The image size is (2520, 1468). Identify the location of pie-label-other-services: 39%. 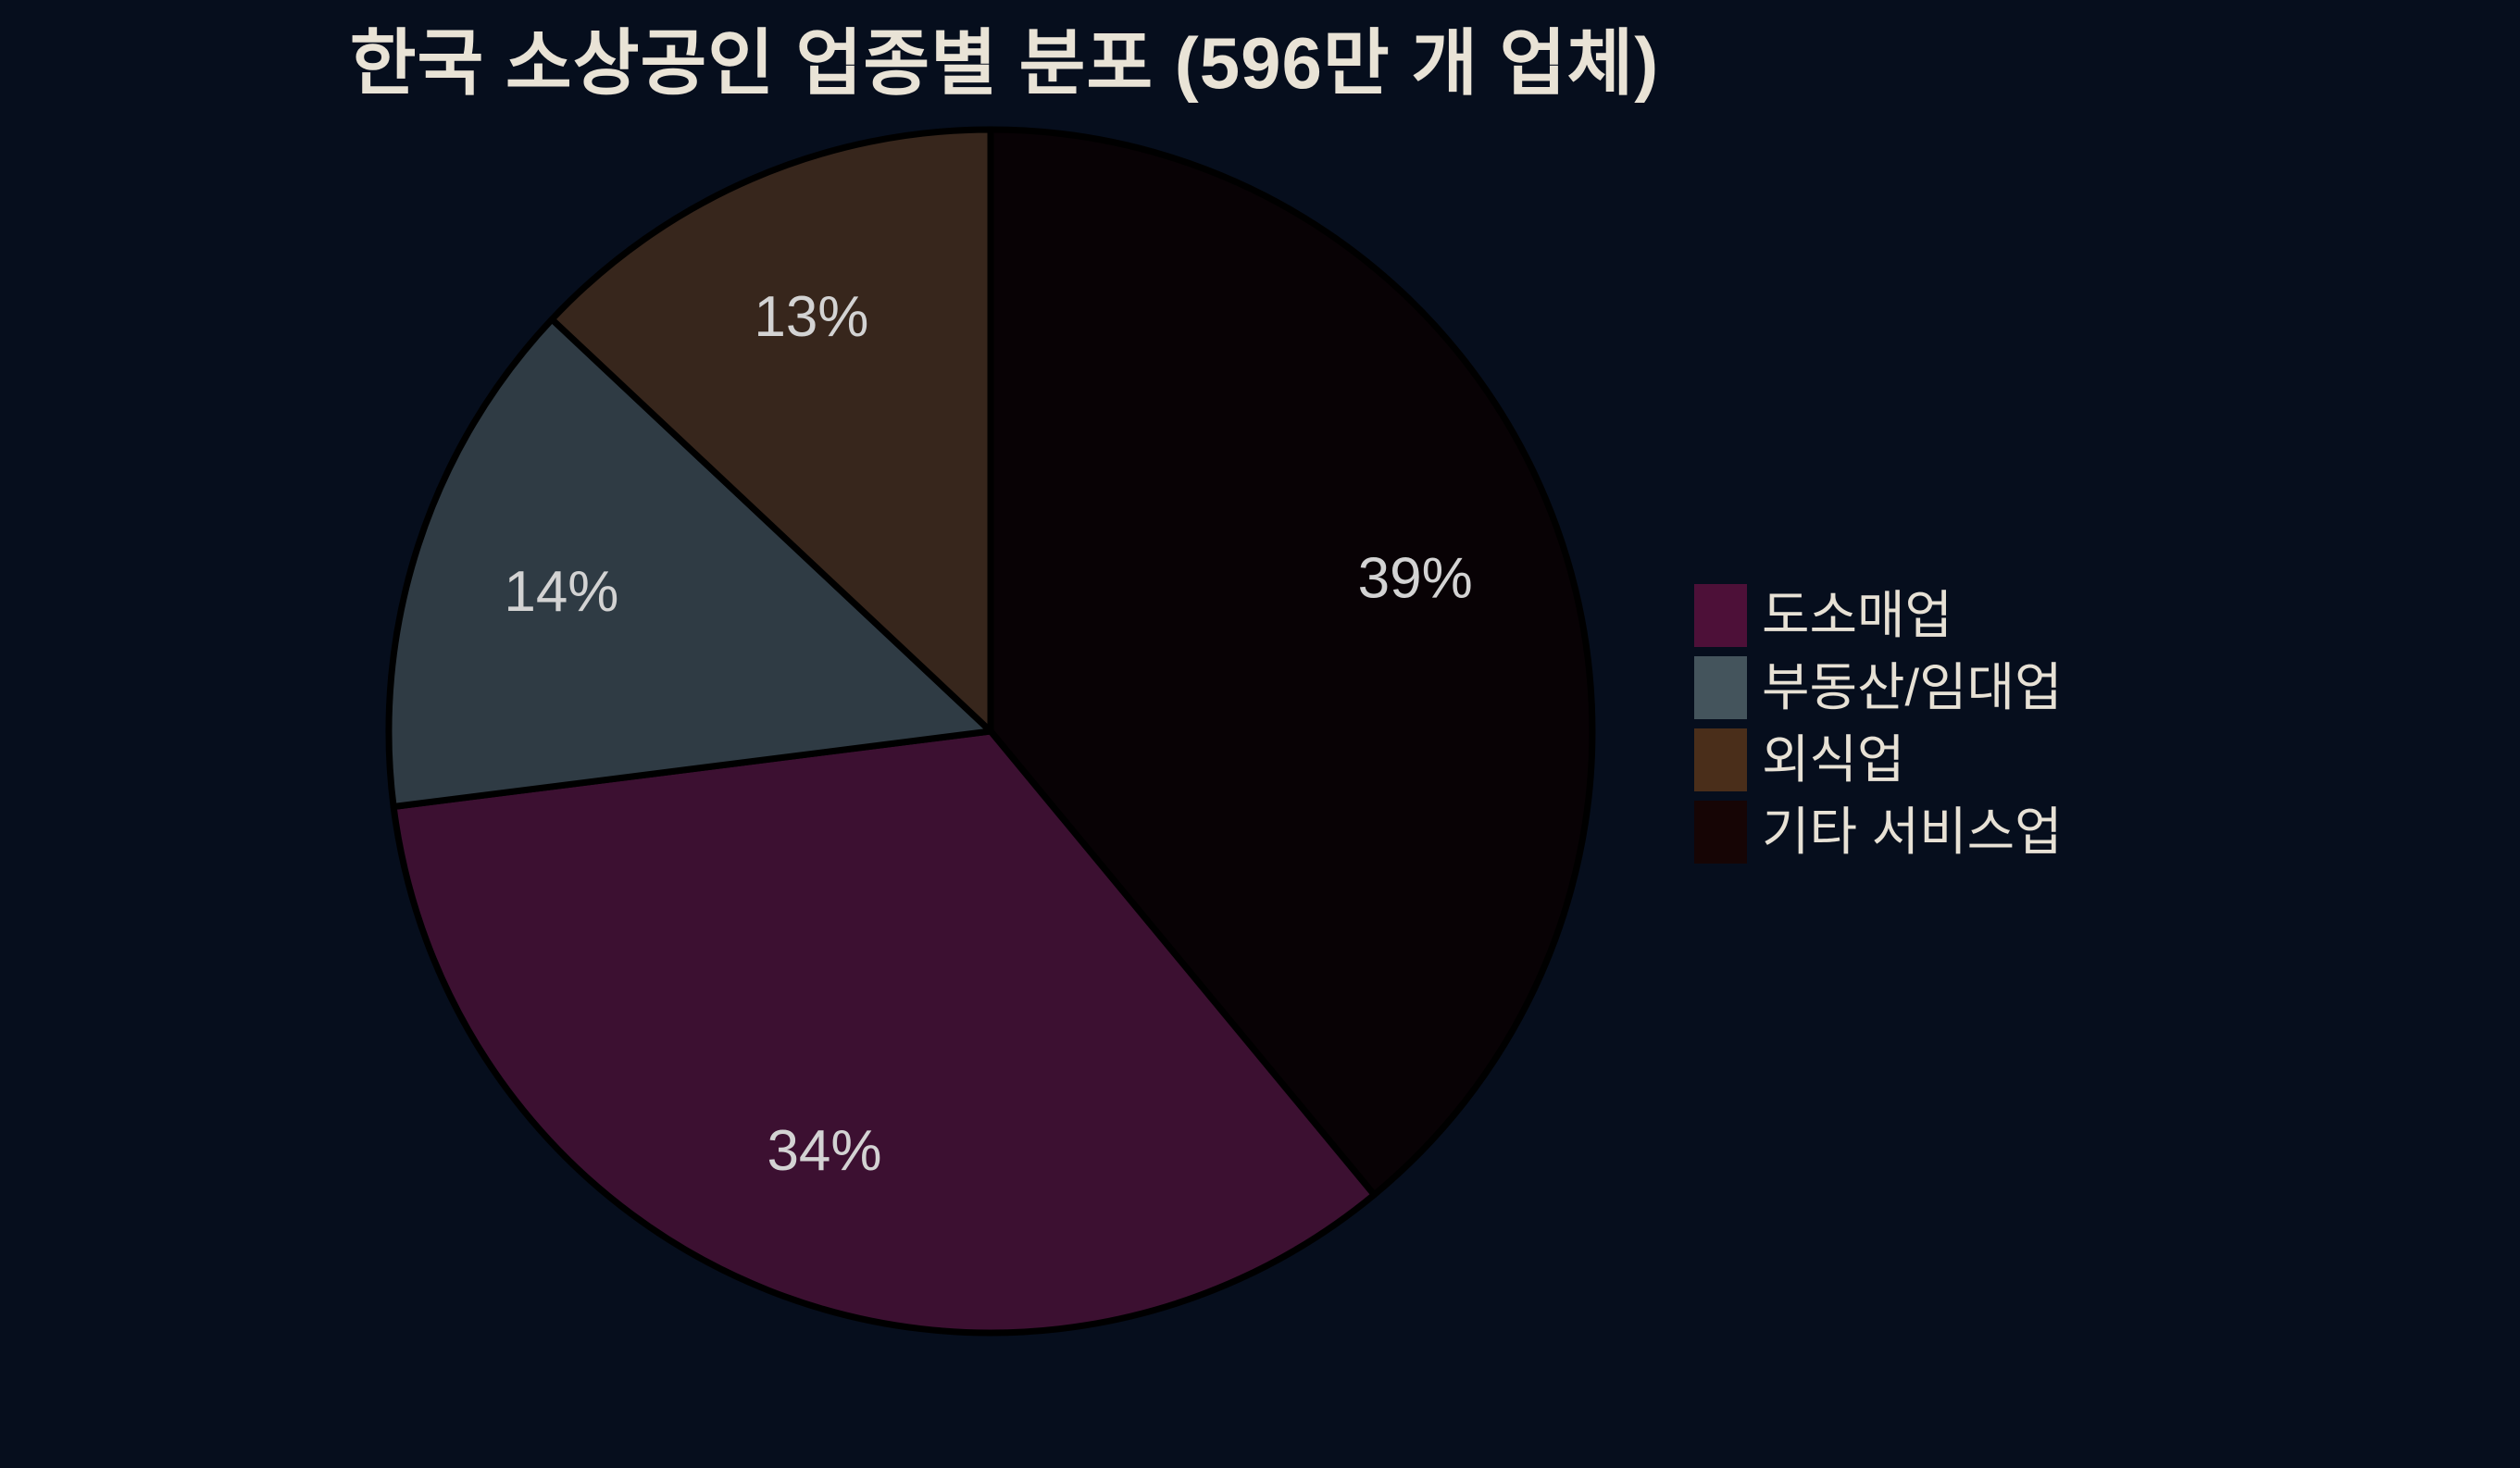
(1415, 578).